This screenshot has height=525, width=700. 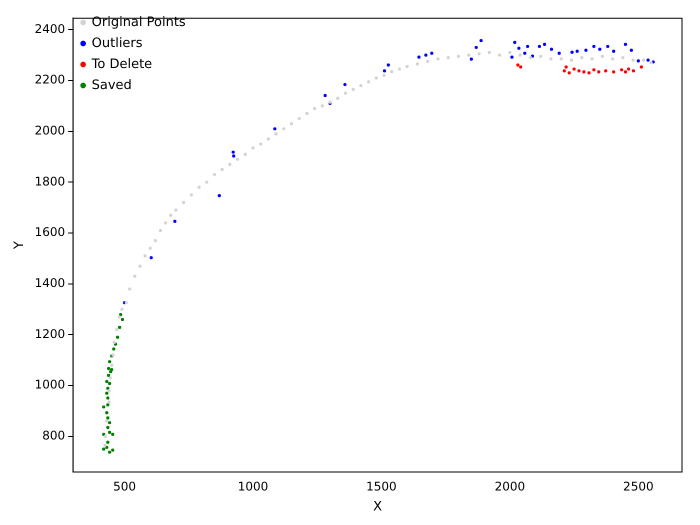 What do you see at coordinates (54, 435) in the screenshot?
I see `y-tick-label: 800` at bounding box center [54, 435].